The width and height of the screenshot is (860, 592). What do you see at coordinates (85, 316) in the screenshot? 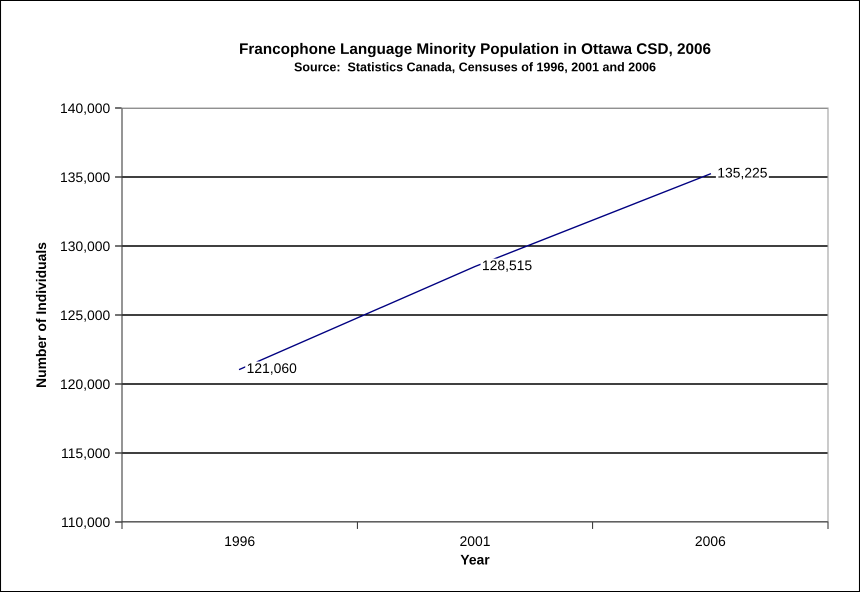
I see `y-tick-label: 125,000` at bounding box center [85, 316].